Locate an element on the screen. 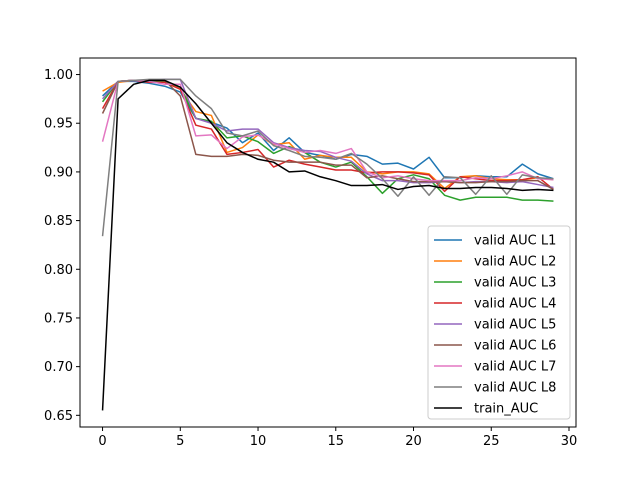  x-axis: 0 5 10 15 20 25 30 is located at coordinates (337, 438).